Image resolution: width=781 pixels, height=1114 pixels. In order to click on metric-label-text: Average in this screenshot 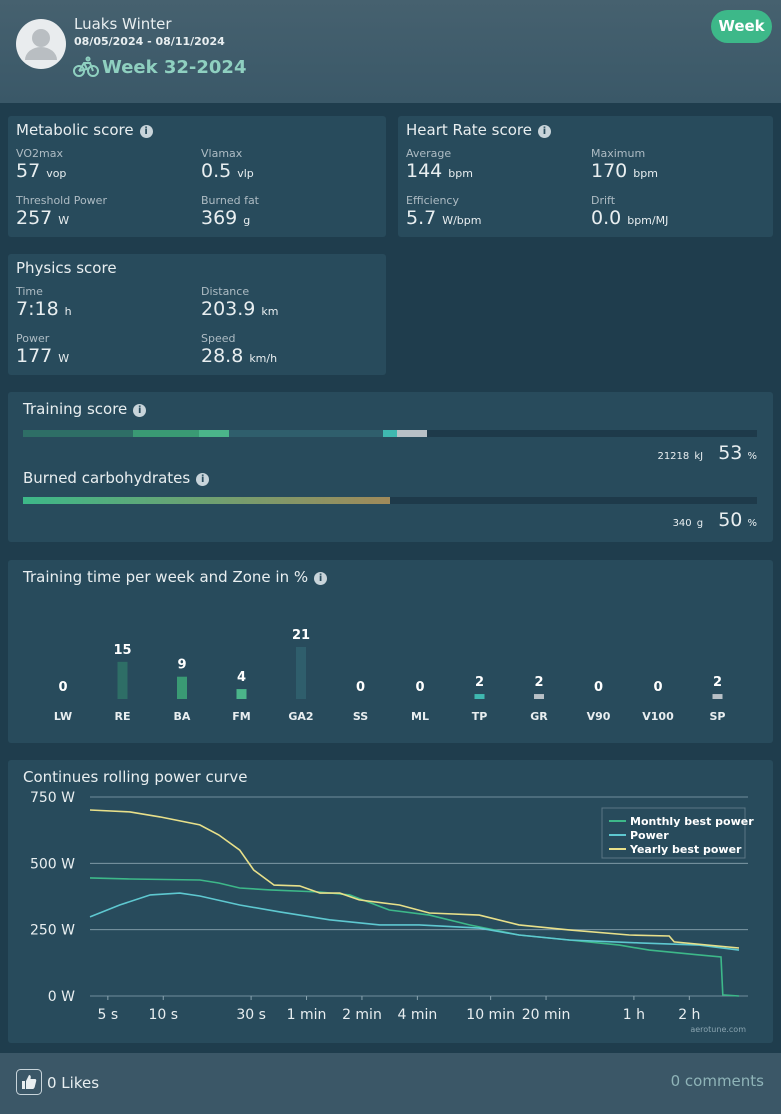, I will do `click(429, 153)`.